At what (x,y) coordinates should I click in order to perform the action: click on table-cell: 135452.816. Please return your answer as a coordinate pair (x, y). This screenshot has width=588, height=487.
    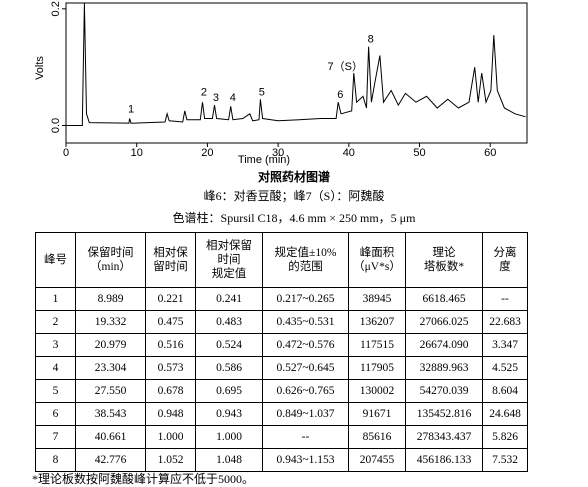
    Looking at the image, I should click on (444, 414).